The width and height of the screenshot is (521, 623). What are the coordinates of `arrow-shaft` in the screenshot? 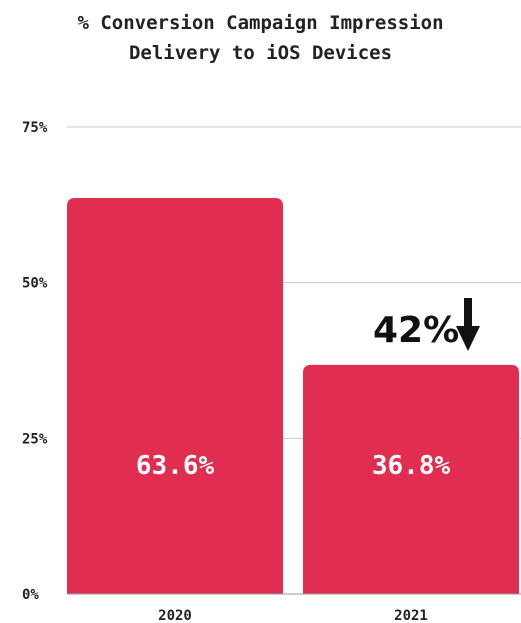 It's located at (468, 313).